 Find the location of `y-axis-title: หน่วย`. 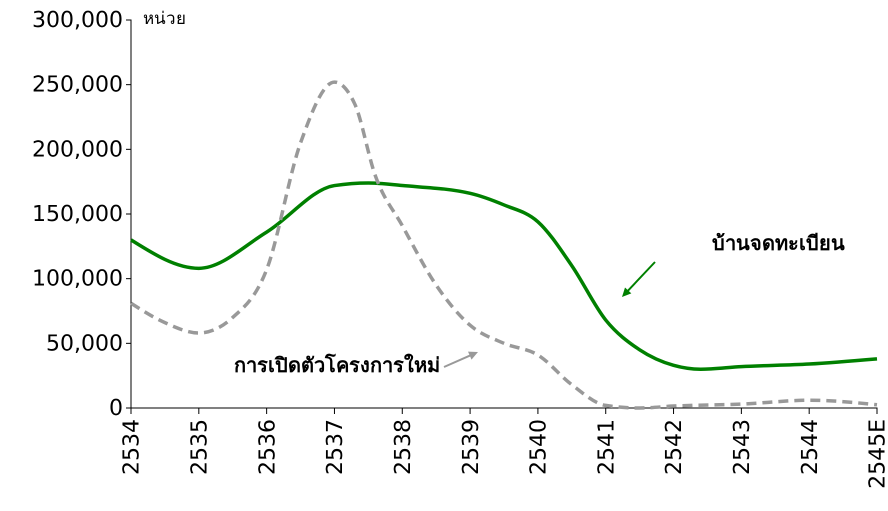

y-axis-title: หน่วย is located at coordinates (164, 19).